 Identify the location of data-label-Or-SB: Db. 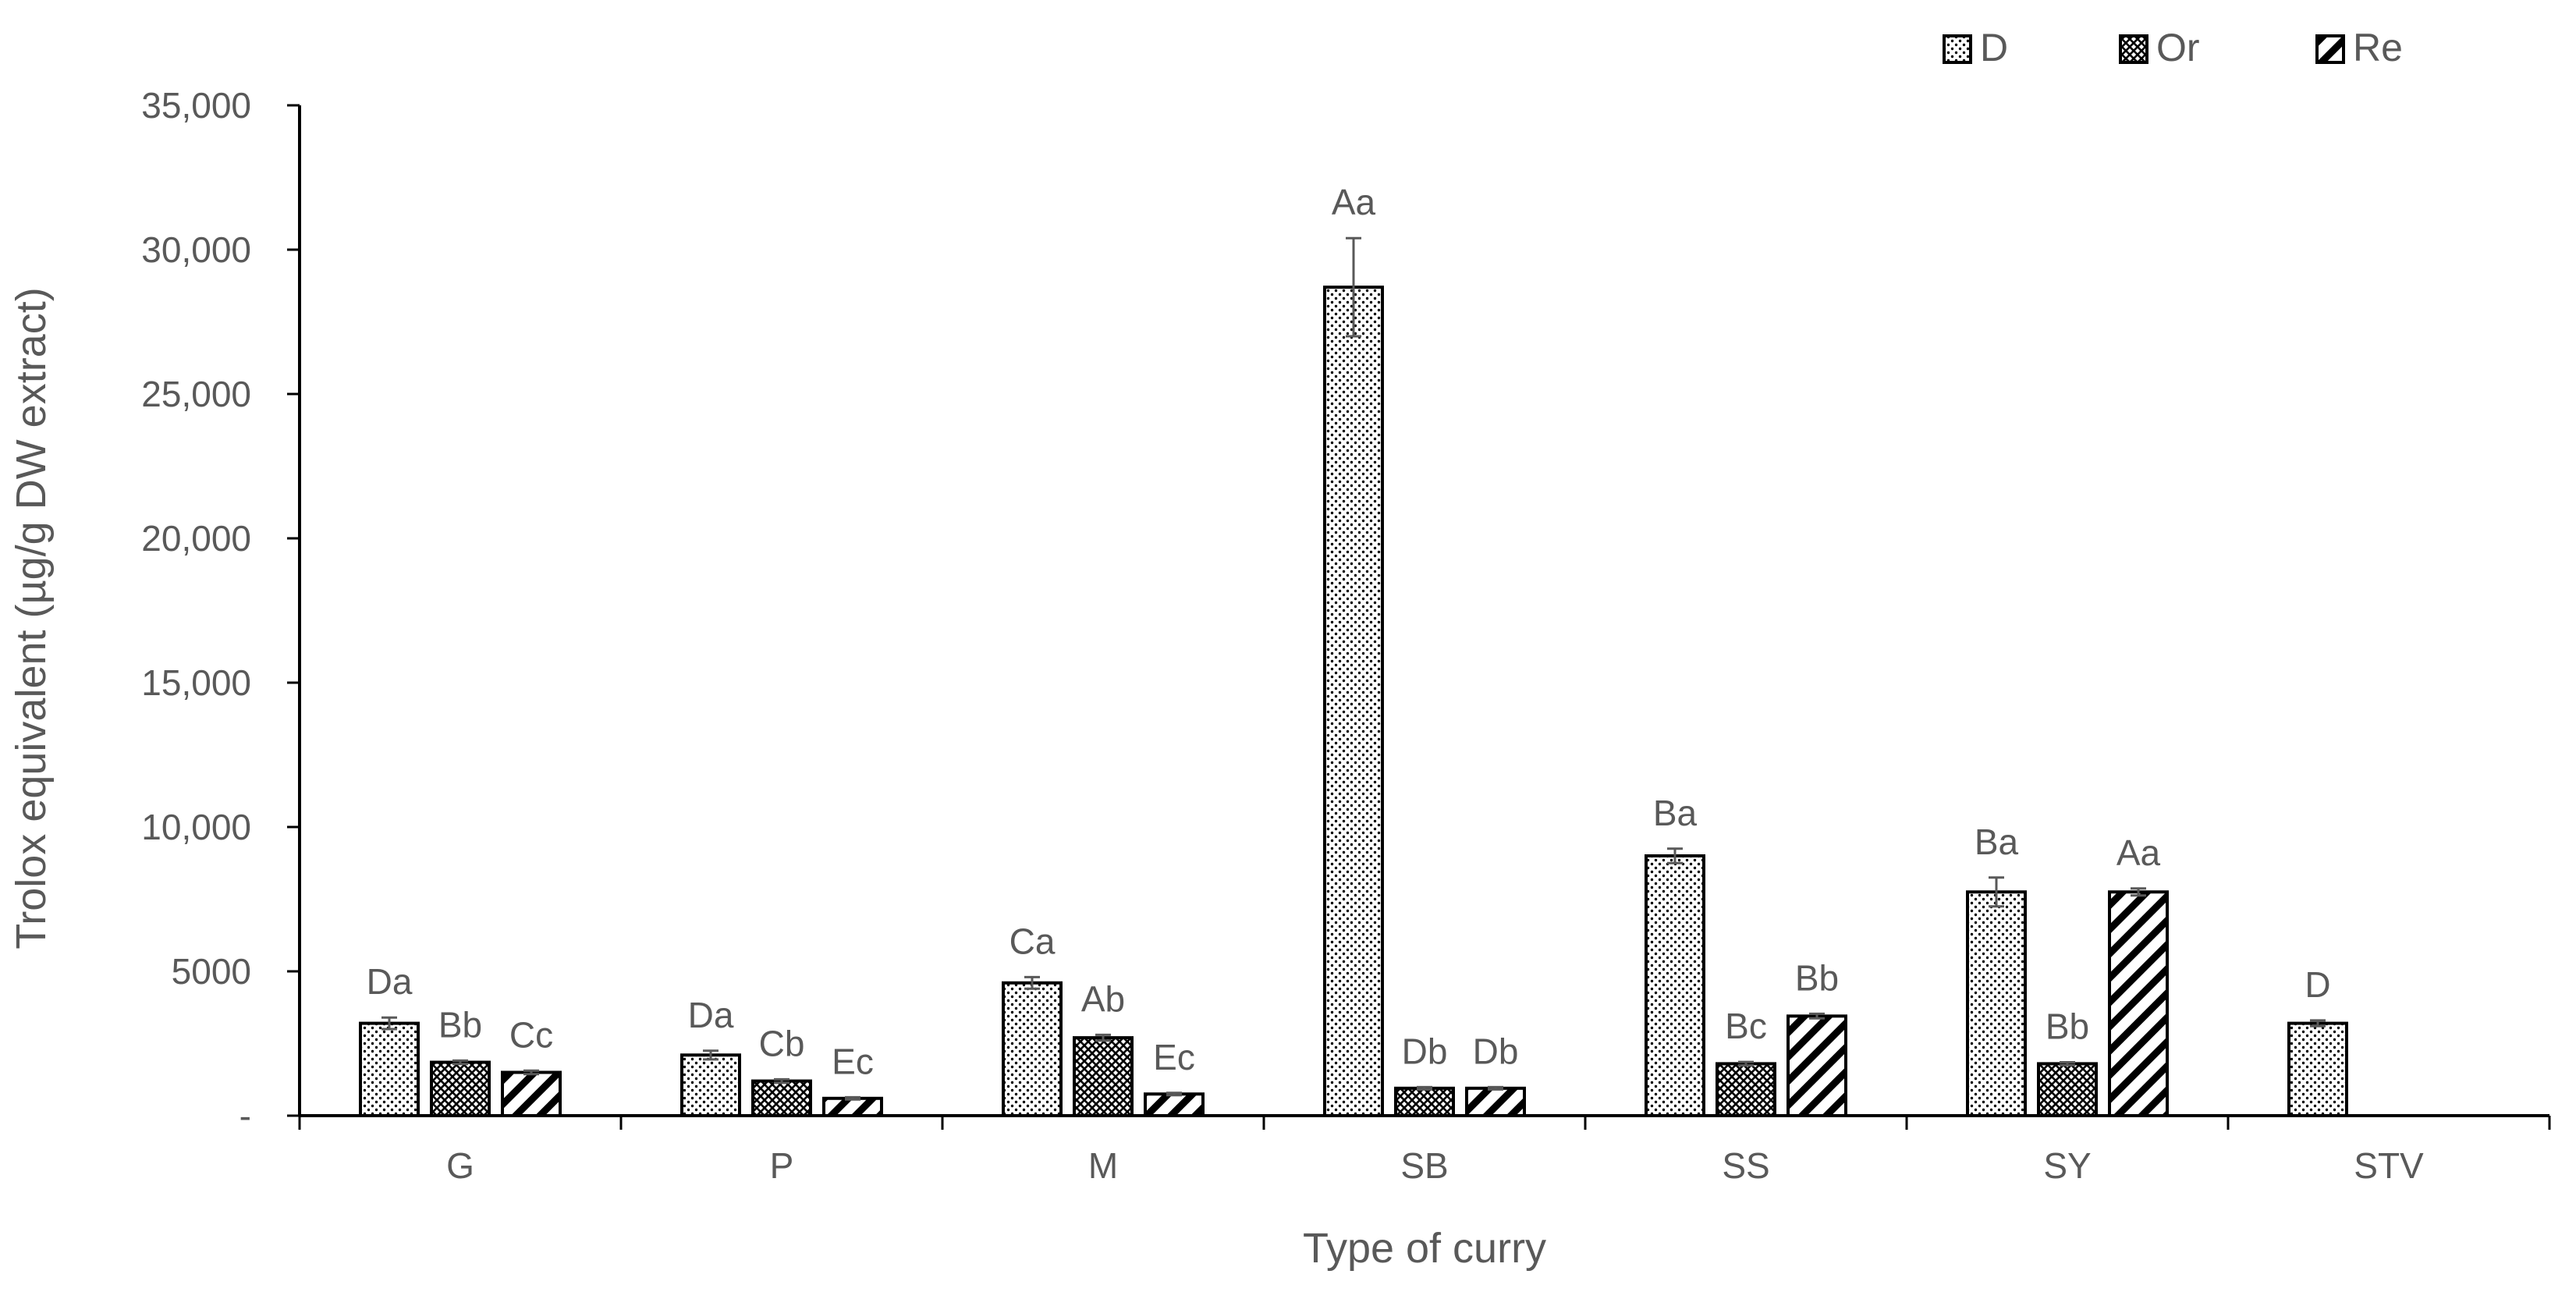
(1425, 1051).